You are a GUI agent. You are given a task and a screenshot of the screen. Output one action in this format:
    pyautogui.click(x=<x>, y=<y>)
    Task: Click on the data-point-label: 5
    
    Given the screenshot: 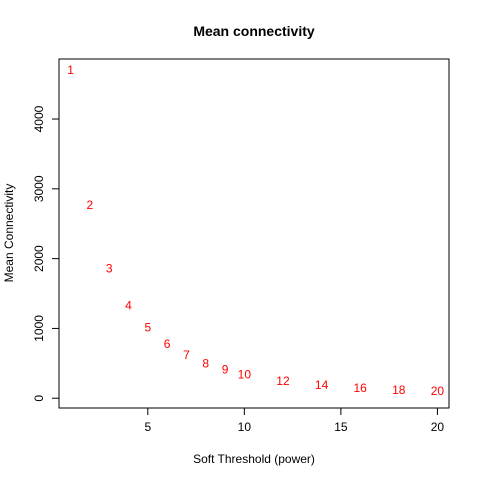 What is the action you would take?
    pyautogui.click(x=147, y=328)
    